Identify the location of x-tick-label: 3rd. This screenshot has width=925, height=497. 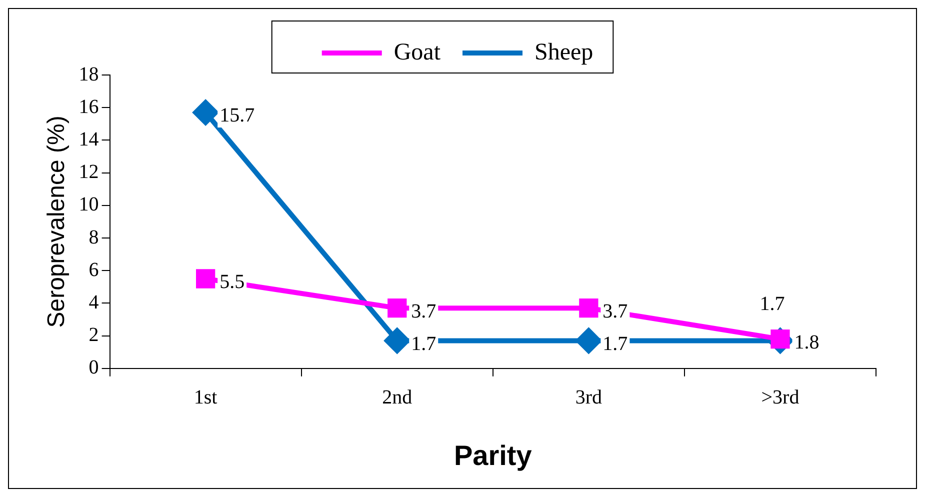
(588, 397).